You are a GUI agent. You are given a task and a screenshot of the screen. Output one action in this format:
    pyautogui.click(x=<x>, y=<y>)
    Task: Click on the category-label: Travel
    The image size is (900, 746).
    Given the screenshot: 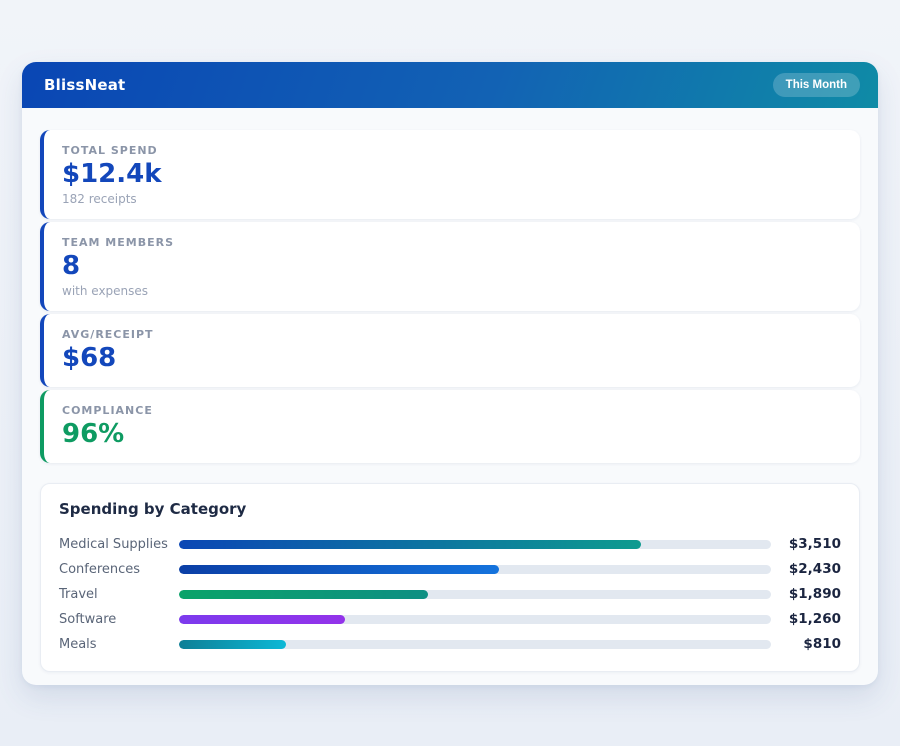 What is the action you would take?
    pyautogui.click(x=78, y=594)
    